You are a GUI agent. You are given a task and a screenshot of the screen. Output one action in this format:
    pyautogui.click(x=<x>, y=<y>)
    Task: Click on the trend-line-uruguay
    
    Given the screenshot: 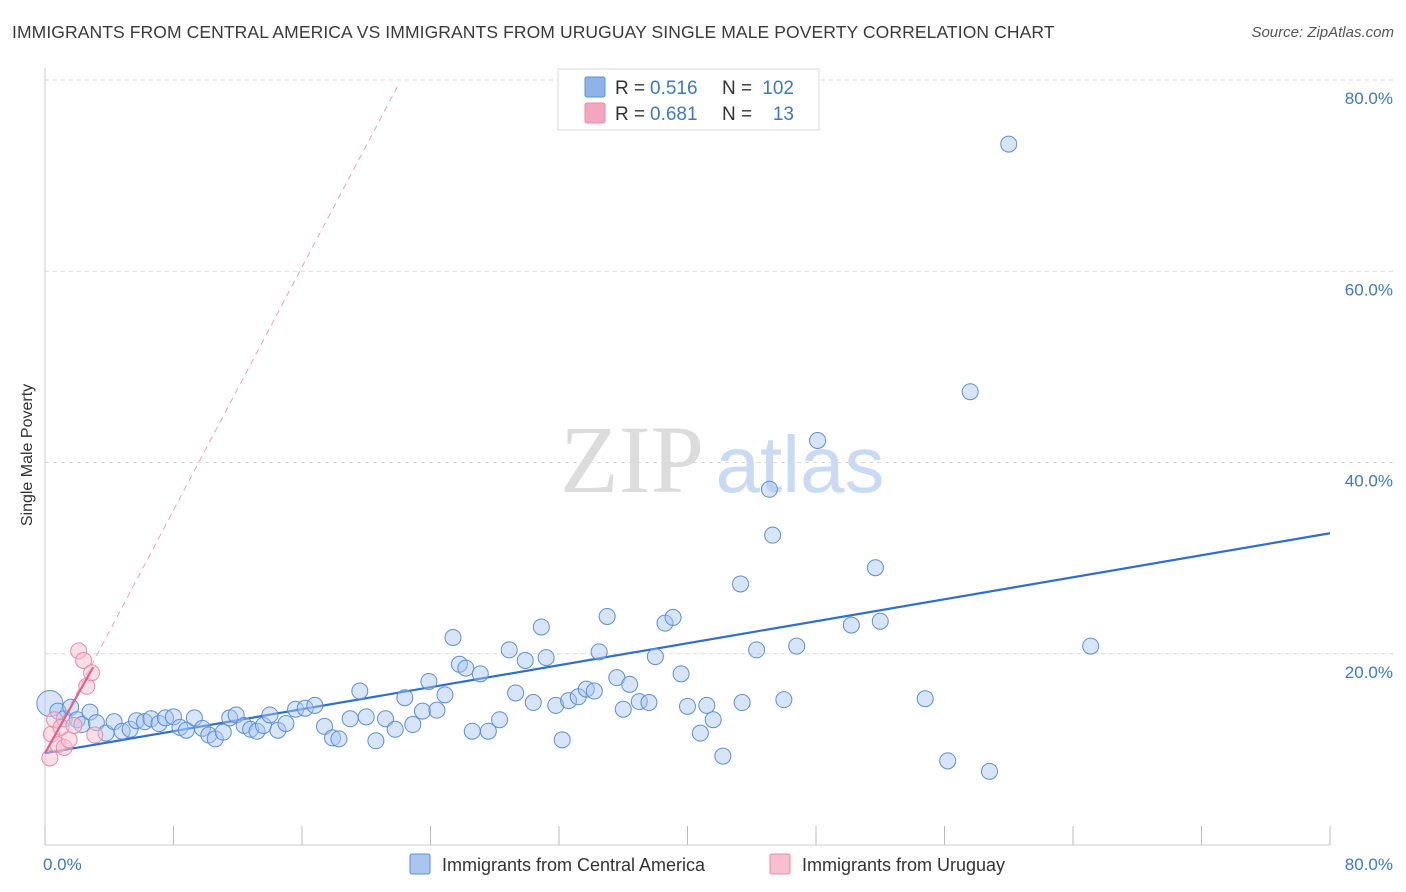 What is the action you would take?
    pyautogui.click(x=69, y=710)
    